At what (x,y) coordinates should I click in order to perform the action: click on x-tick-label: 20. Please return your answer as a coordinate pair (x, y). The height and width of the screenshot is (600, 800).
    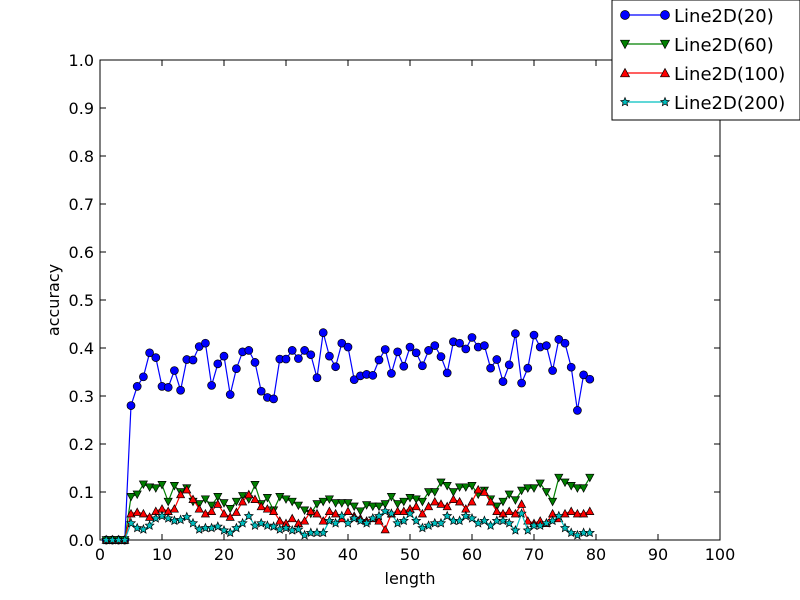
    Looking at the image, I should click on (224, 554).